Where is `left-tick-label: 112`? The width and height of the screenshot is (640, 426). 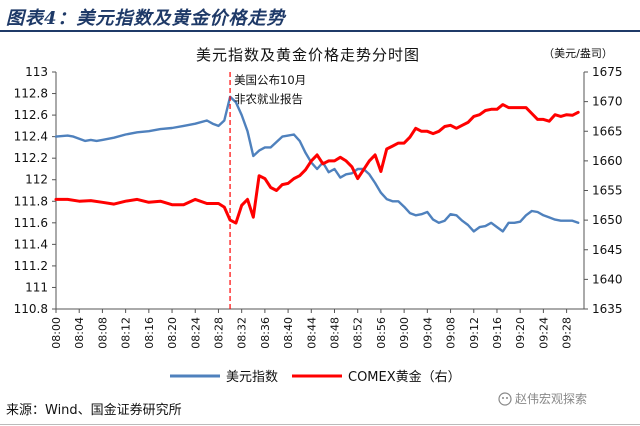
left-tick-label: 112 is located at coordinates (36, 180).